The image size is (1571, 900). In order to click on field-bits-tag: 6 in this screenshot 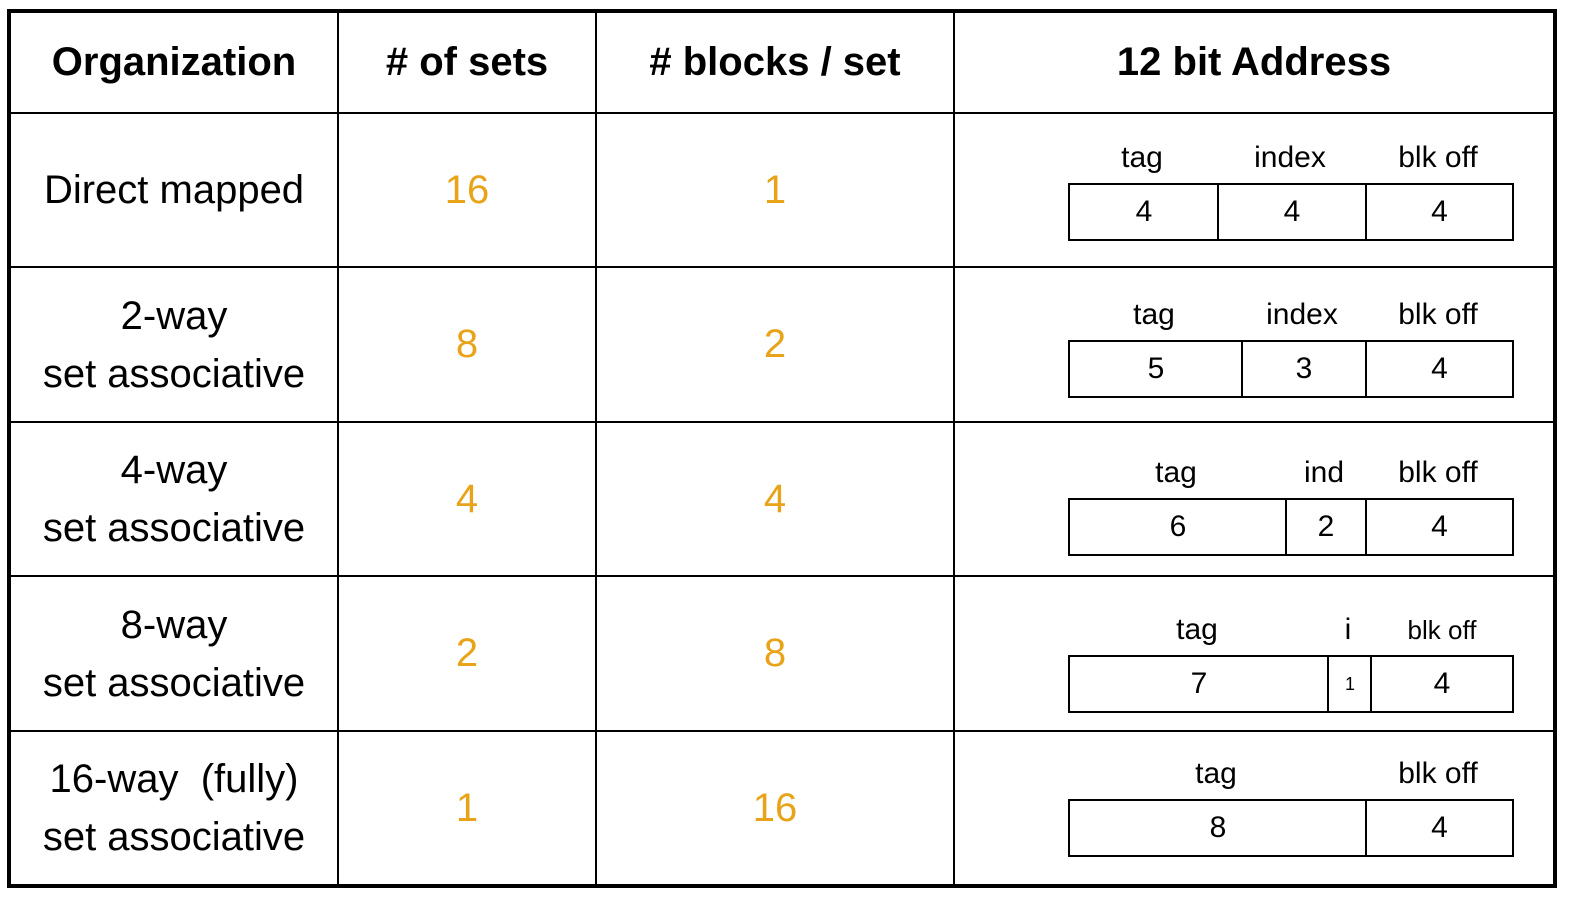, I will do `click(1178, 526)`.